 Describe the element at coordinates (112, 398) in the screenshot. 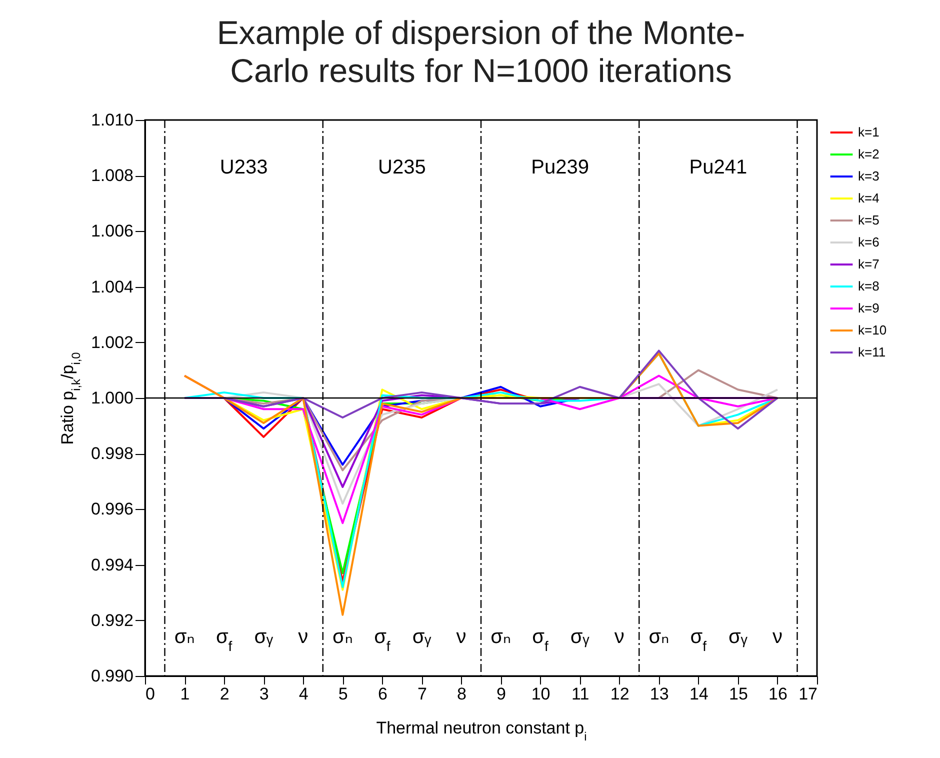

I see `y-tick-label: 1.000` at that location.